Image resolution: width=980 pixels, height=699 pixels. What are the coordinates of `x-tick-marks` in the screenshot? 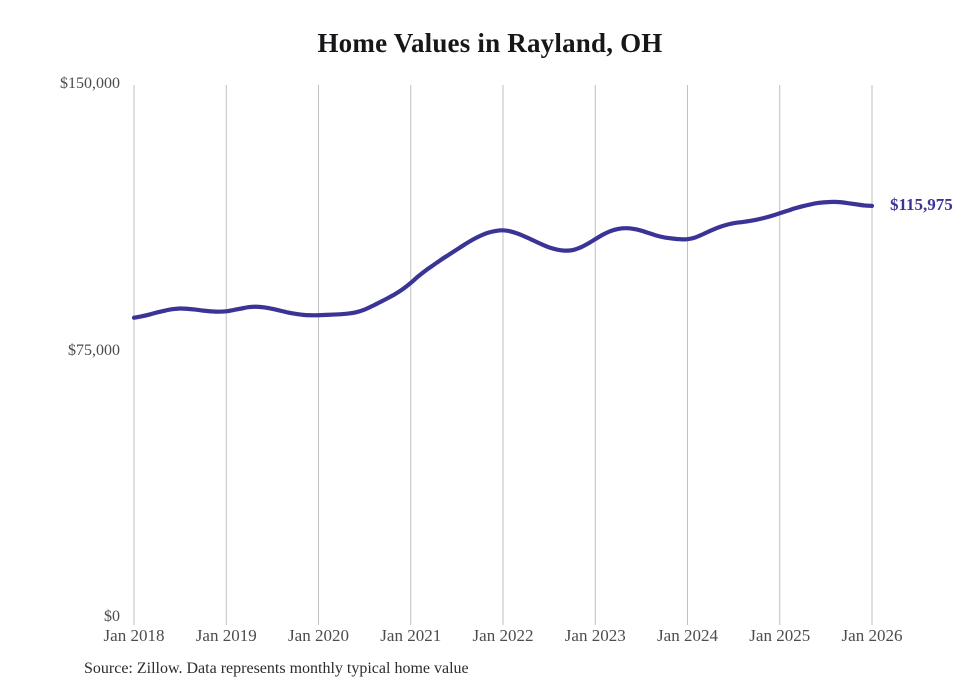 It's located at (503, 621).